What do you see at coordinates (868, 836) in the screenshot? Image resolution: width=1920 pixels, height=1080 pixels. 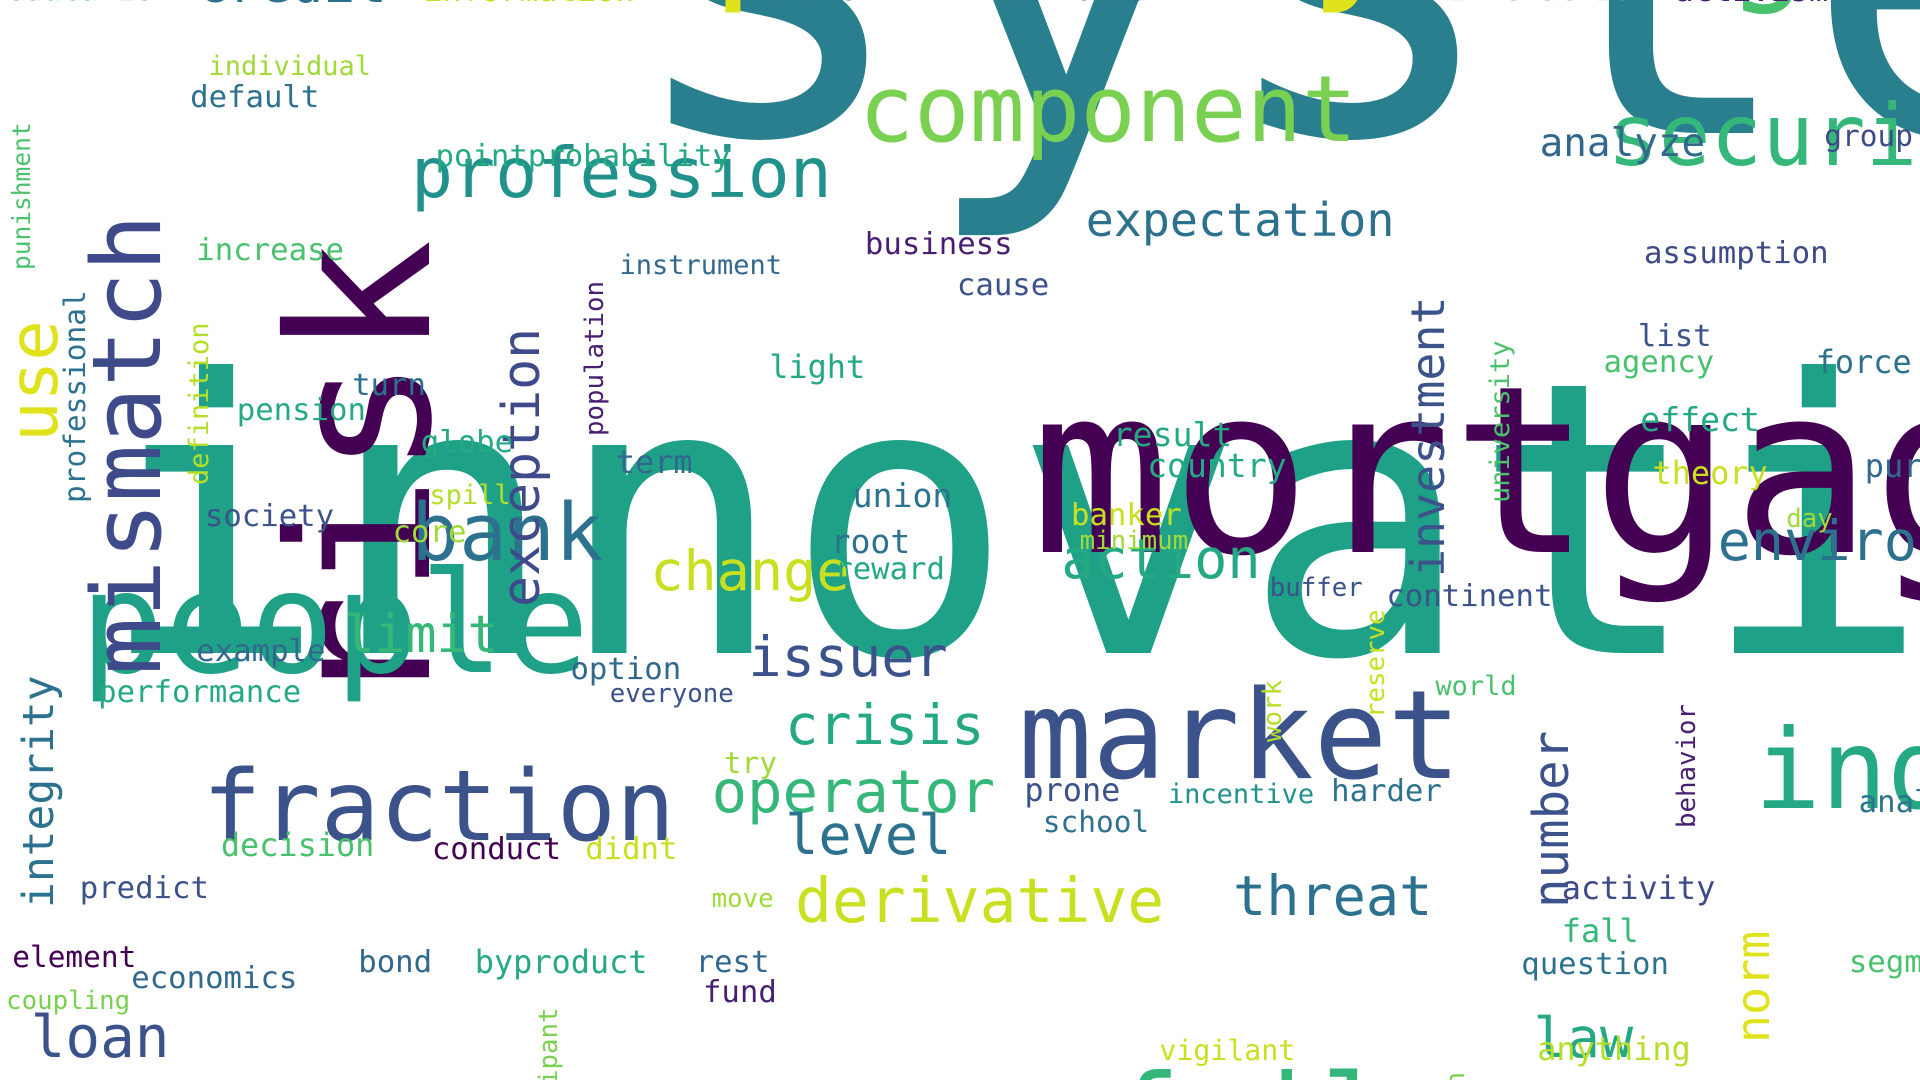 I see `word-level: level` at bounding box center [868, 836].